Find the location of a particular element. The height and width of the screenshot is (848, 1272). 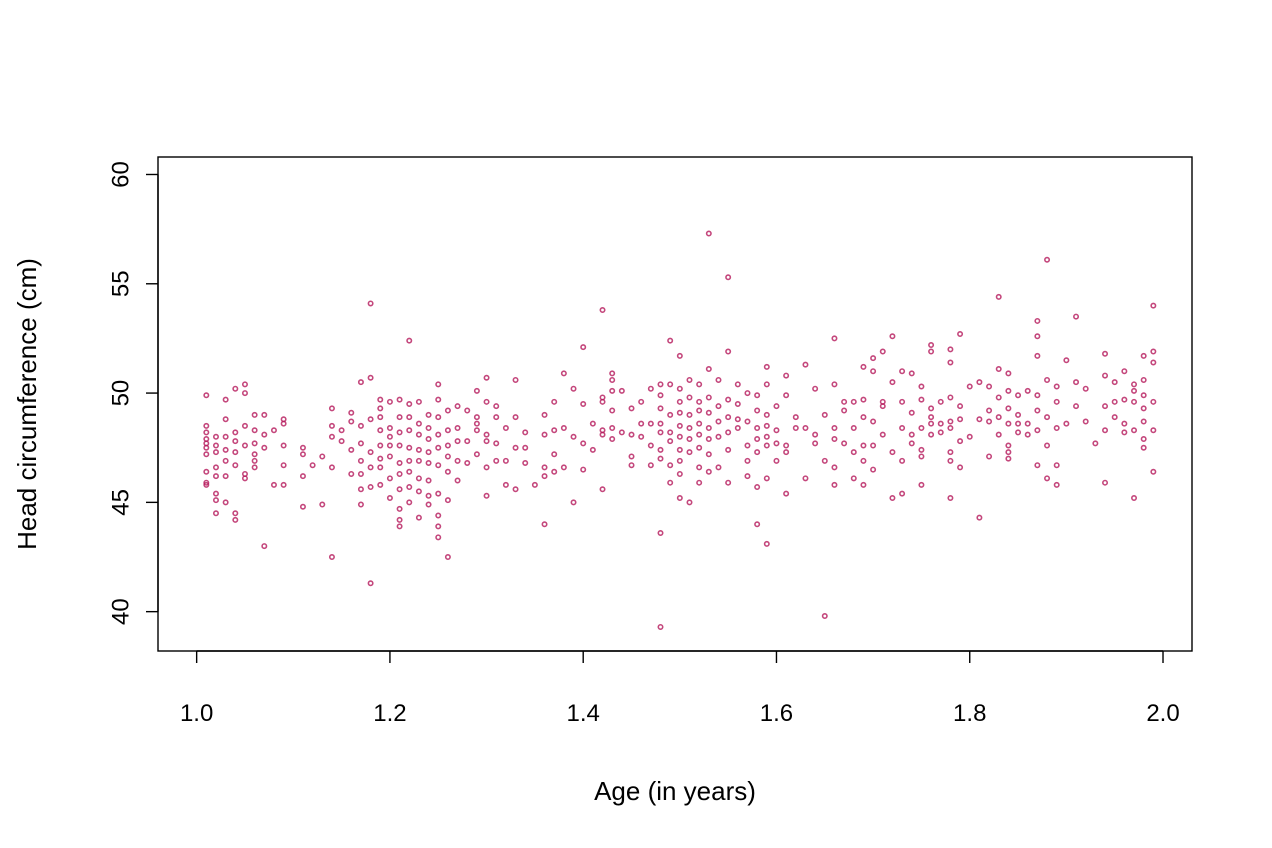

x-tick-label: 1.0 is located at coordinates (196, 713).